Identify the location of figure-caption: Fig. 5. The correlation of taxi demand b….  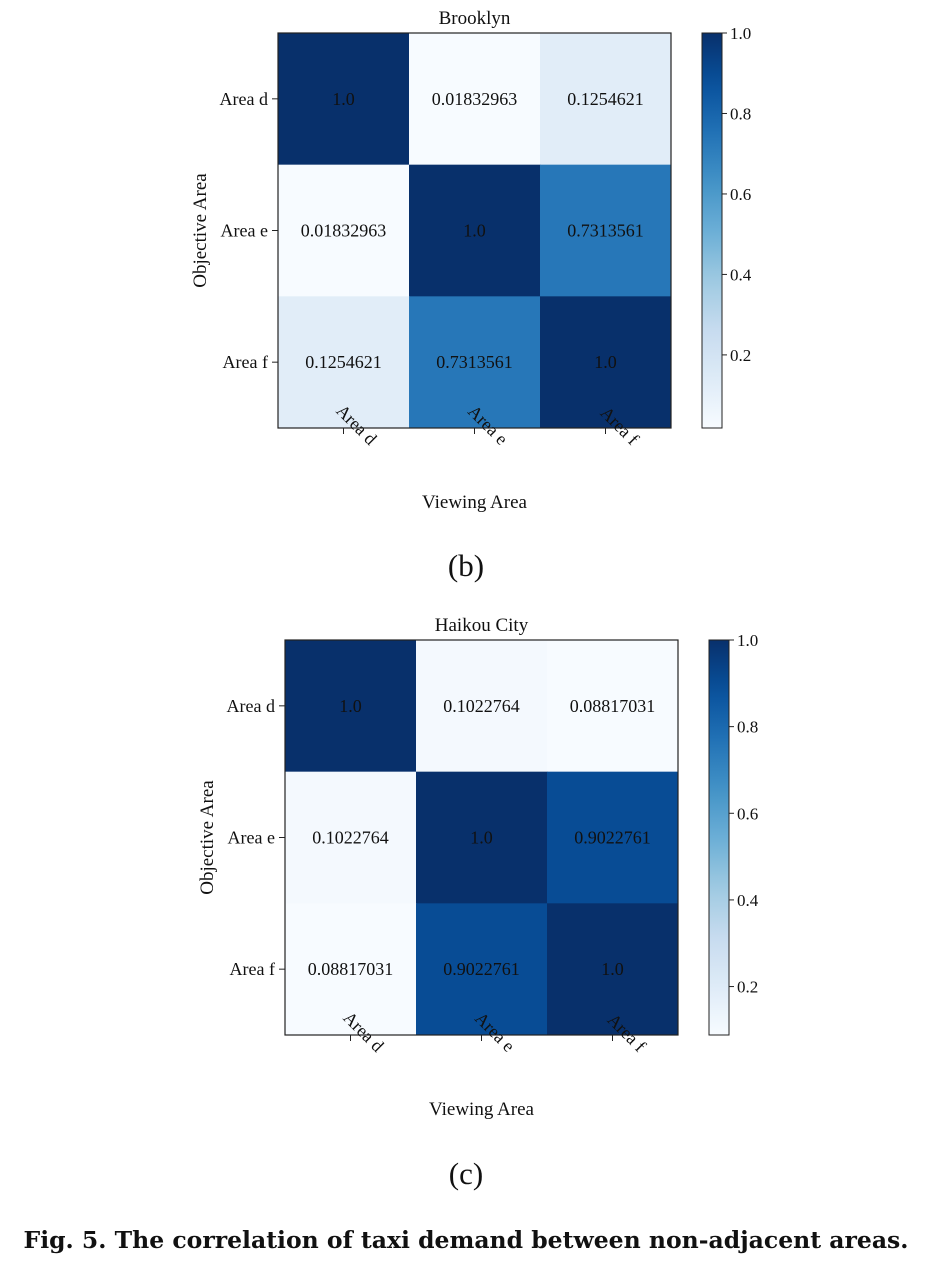
(466, 1240).